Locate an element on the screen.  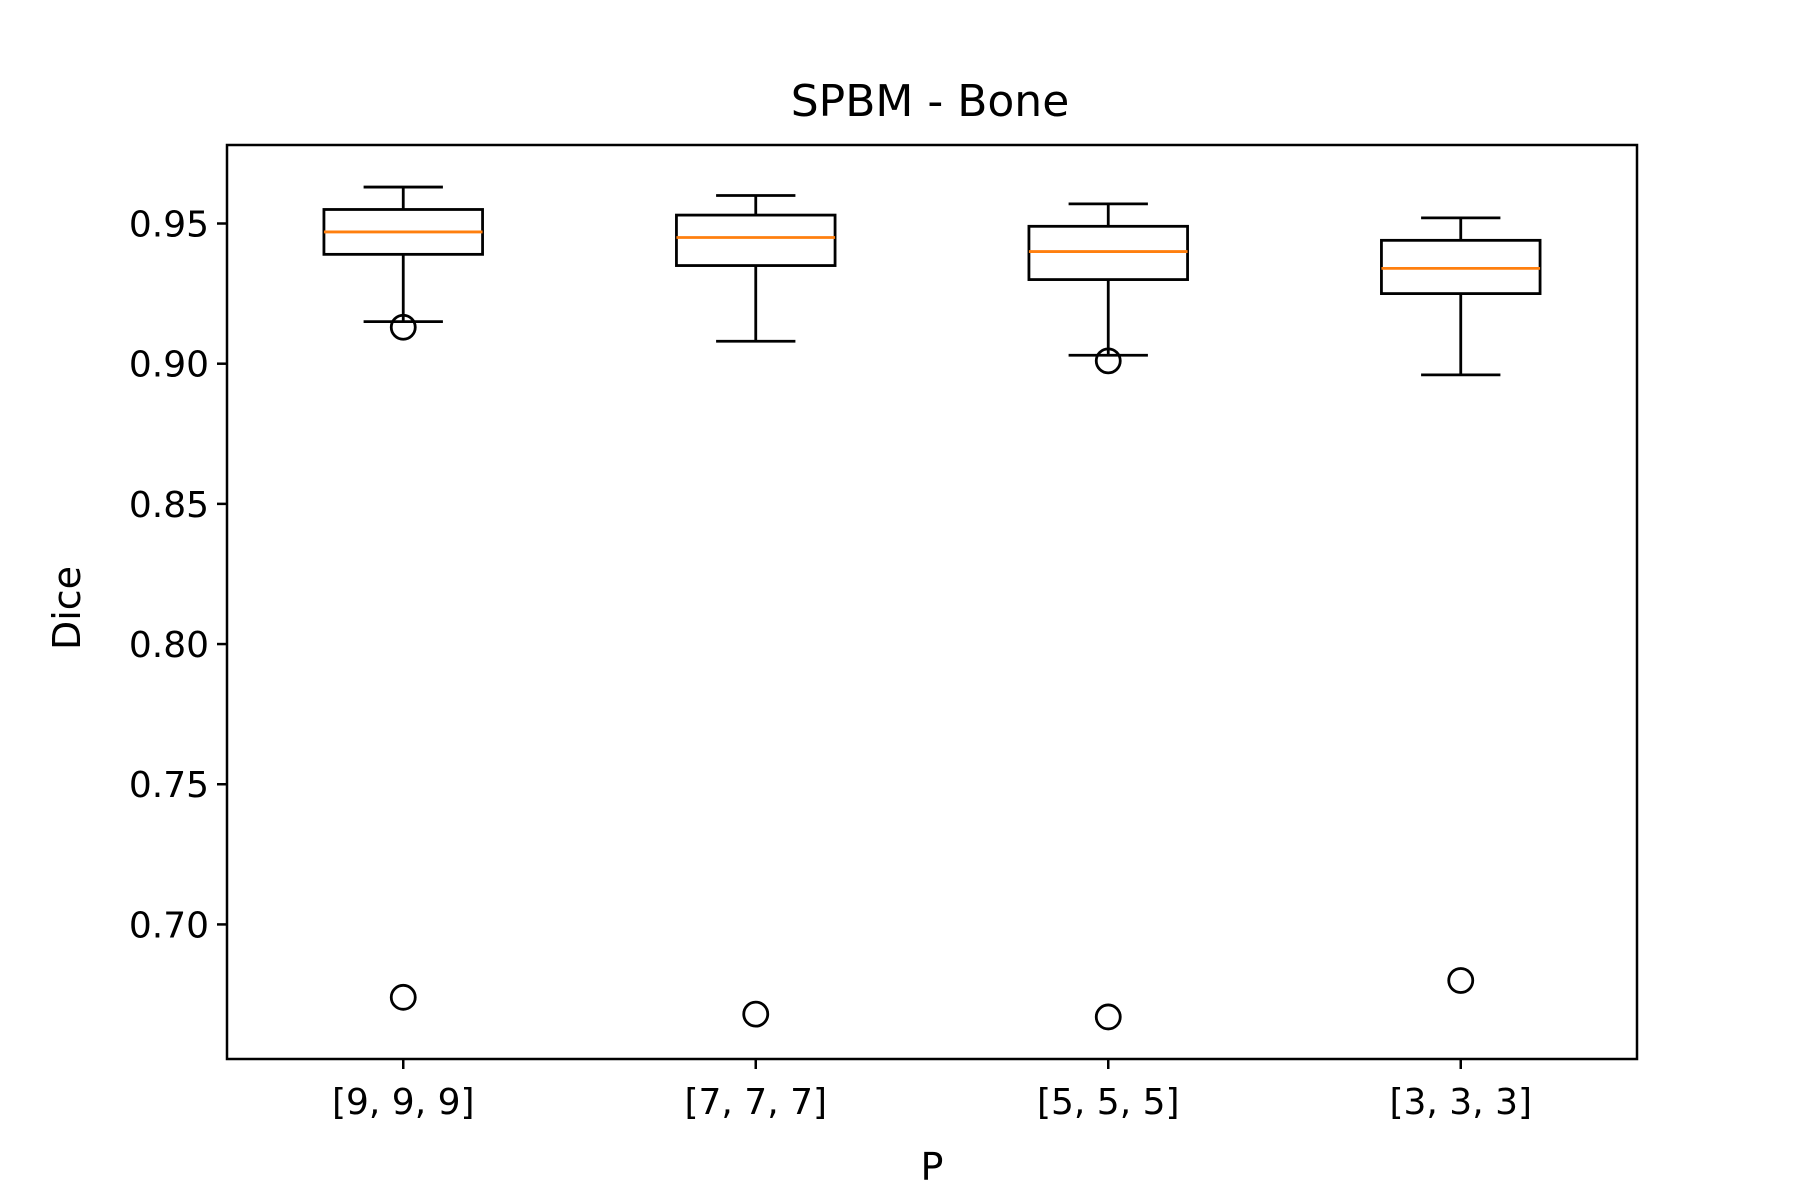
x-tick-label: [5, 5, 5] is located at coordinates (1108, 1102).